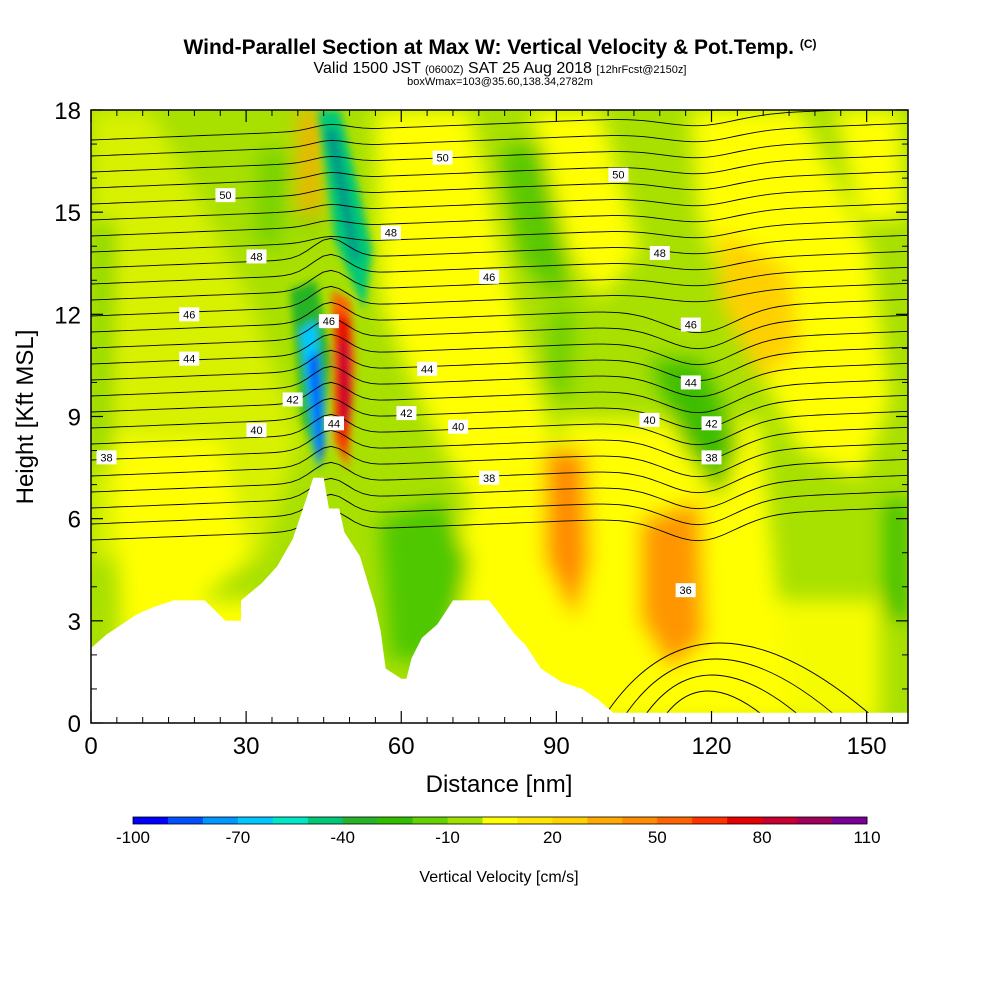 The width and height of the screenshot is (1000, 1000). What do you see at coordinates (711, 746) in the screenshot?
I see `x-tick-label: 120` at bounding box center [711, 746].